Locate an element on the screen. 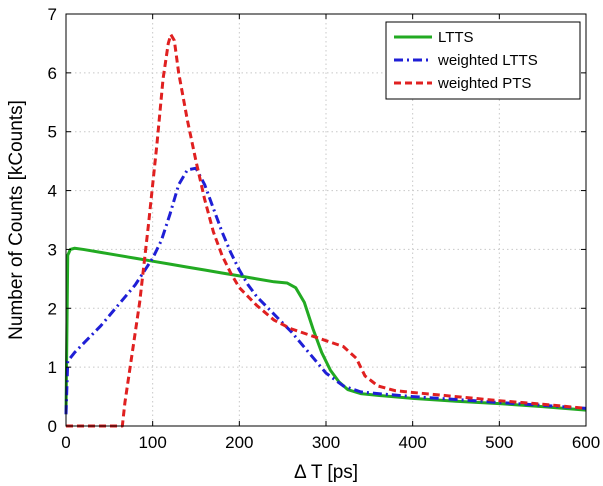  x-tick-label: 0 is located at coordinates (65, 442).